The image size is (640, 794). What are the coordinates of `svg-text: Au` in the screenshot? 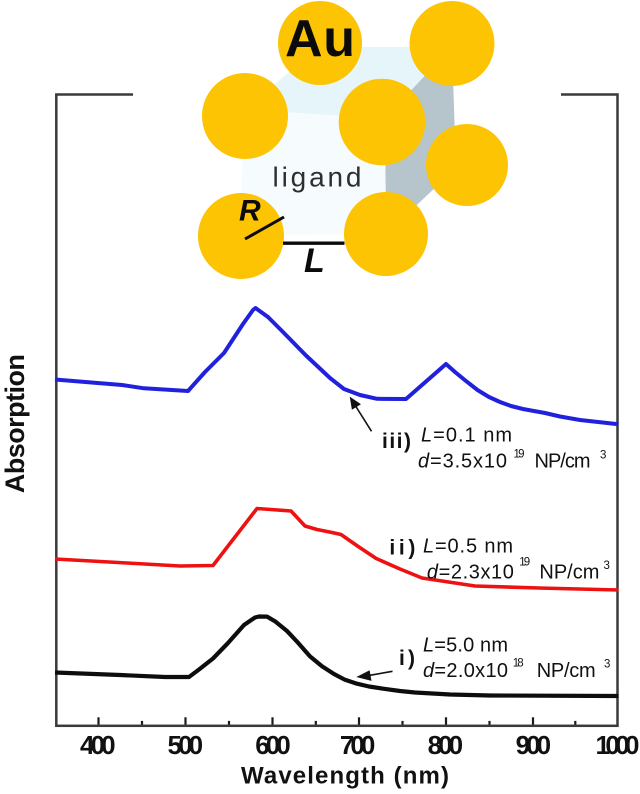 It's located at (320, 39).